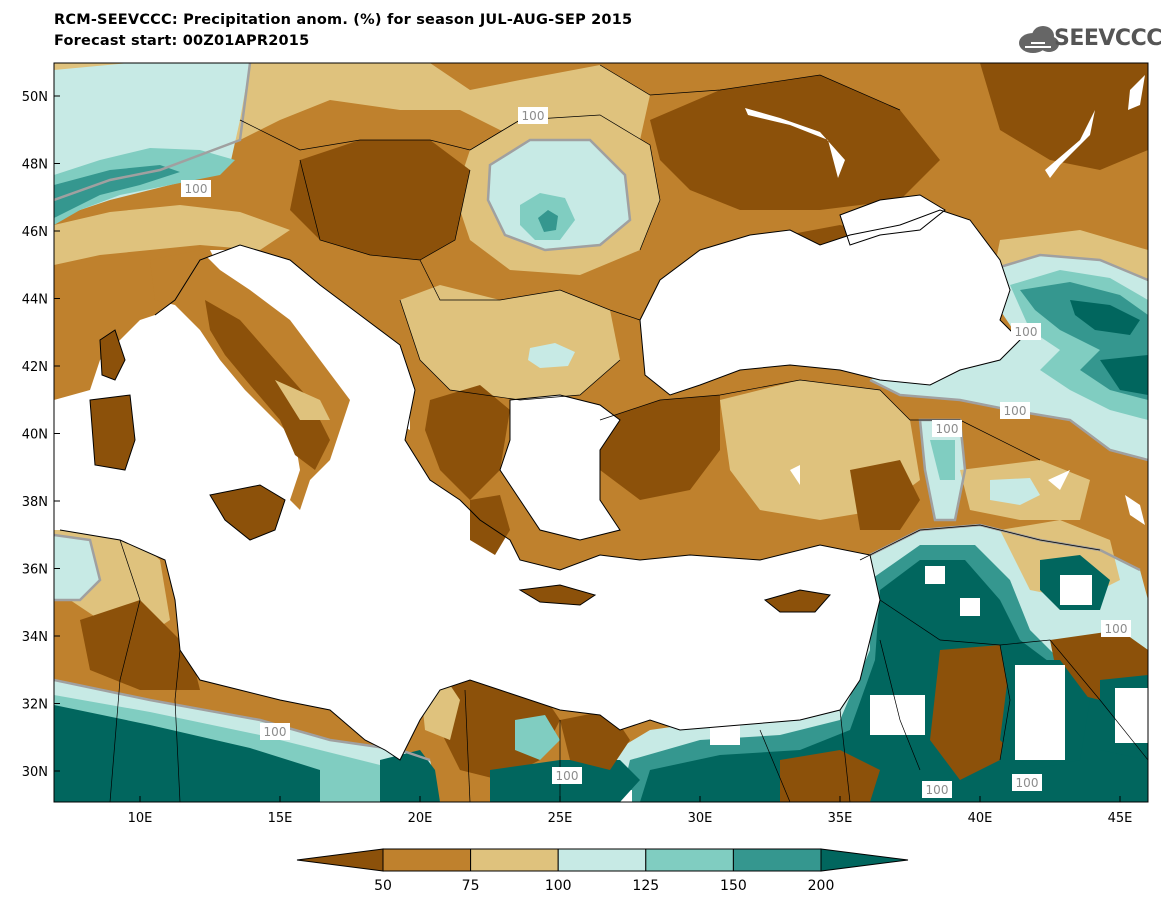  I want to click on field-lt50-algeria, so click(140, 645).